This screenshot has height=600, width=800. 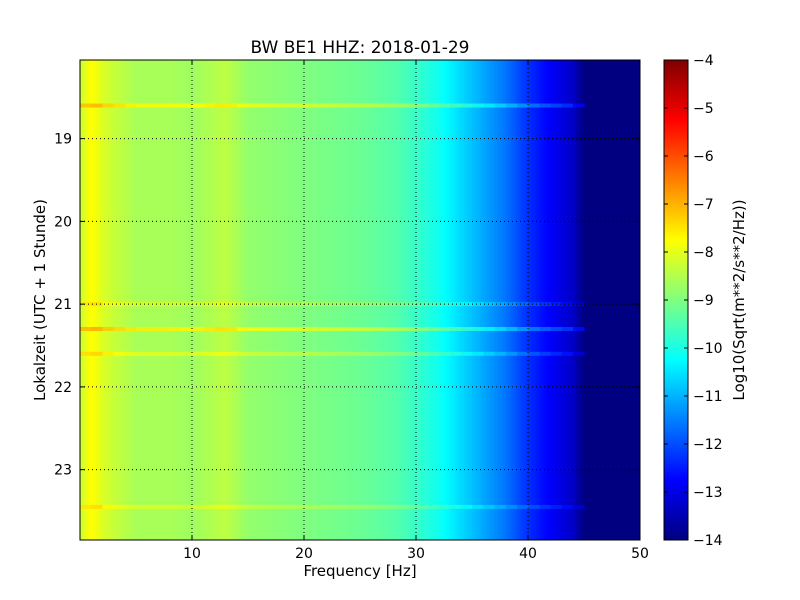 I want to click on colorbar-tick-label: −14, so click(x=708, y=541).